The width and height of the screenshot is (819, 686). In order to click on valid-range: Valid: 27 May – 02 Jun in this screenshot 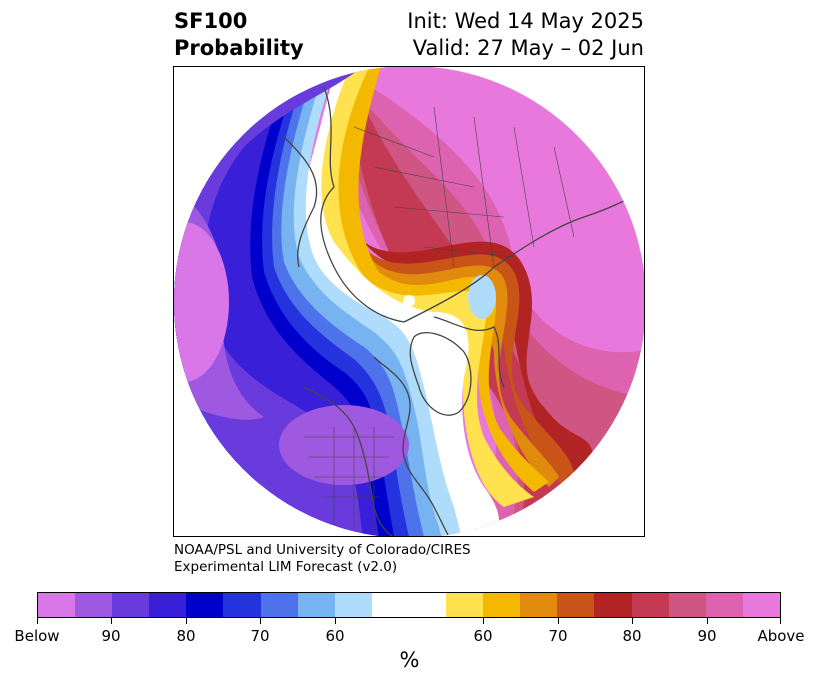, I will do `click(528, 48)`.